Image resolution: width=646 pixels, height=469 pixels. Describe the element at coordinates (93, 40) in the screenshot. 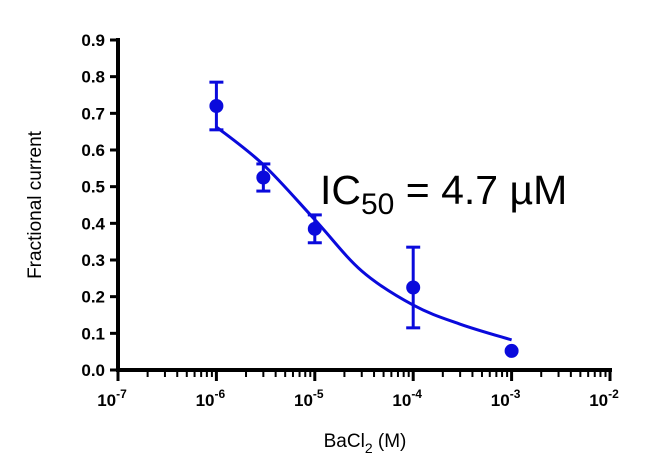

I see `y-tick-label: 0.9` at that location.